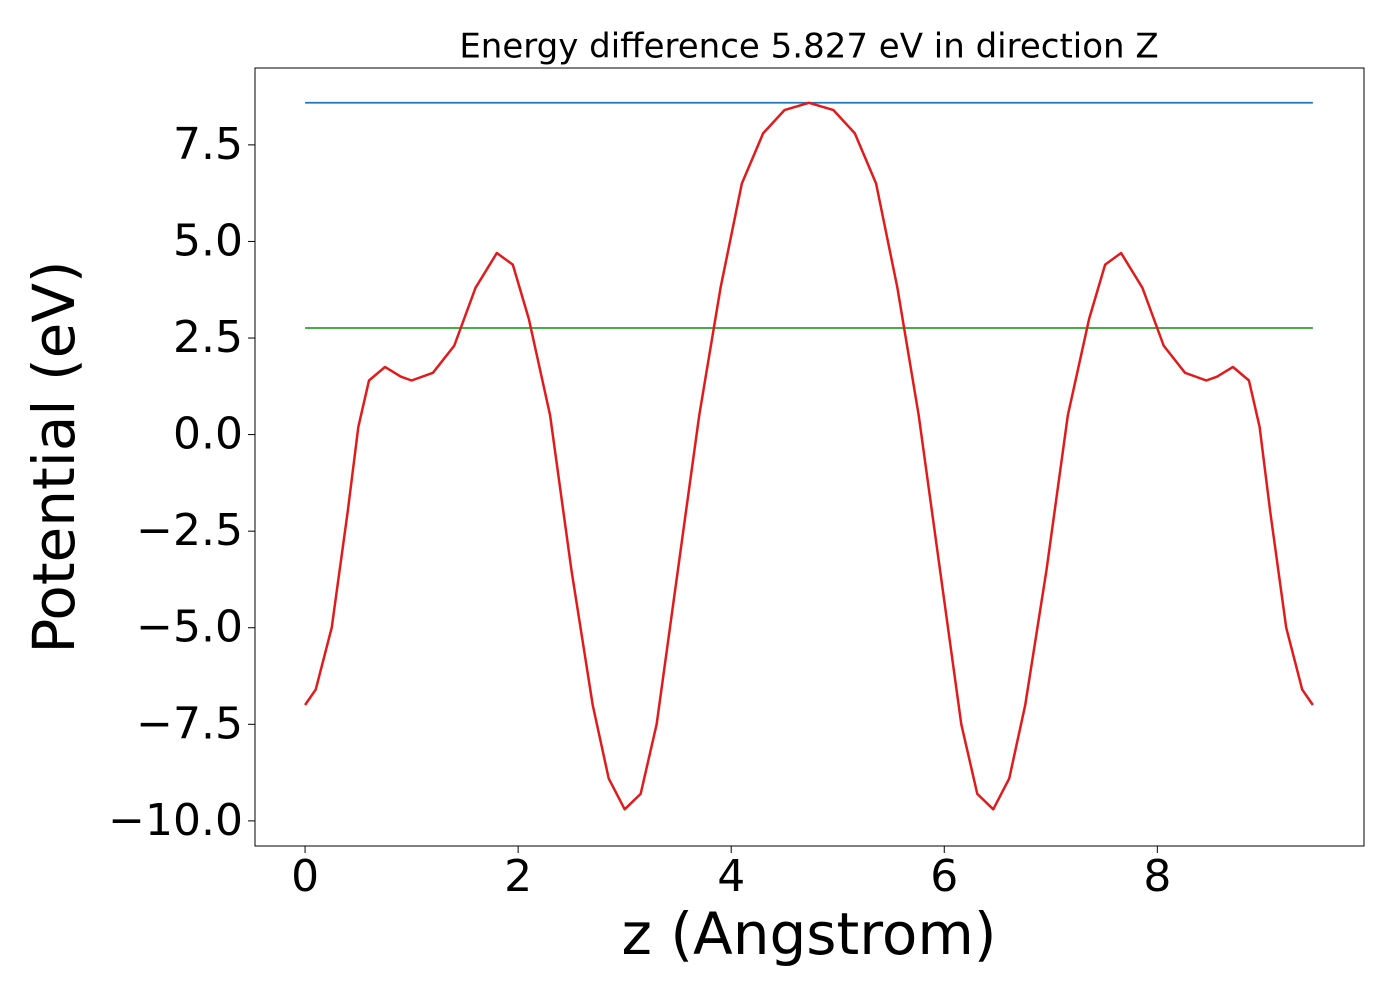 The image size is (1400, 1000). I want to click on x-tick-label: 6, so click(944, 876).